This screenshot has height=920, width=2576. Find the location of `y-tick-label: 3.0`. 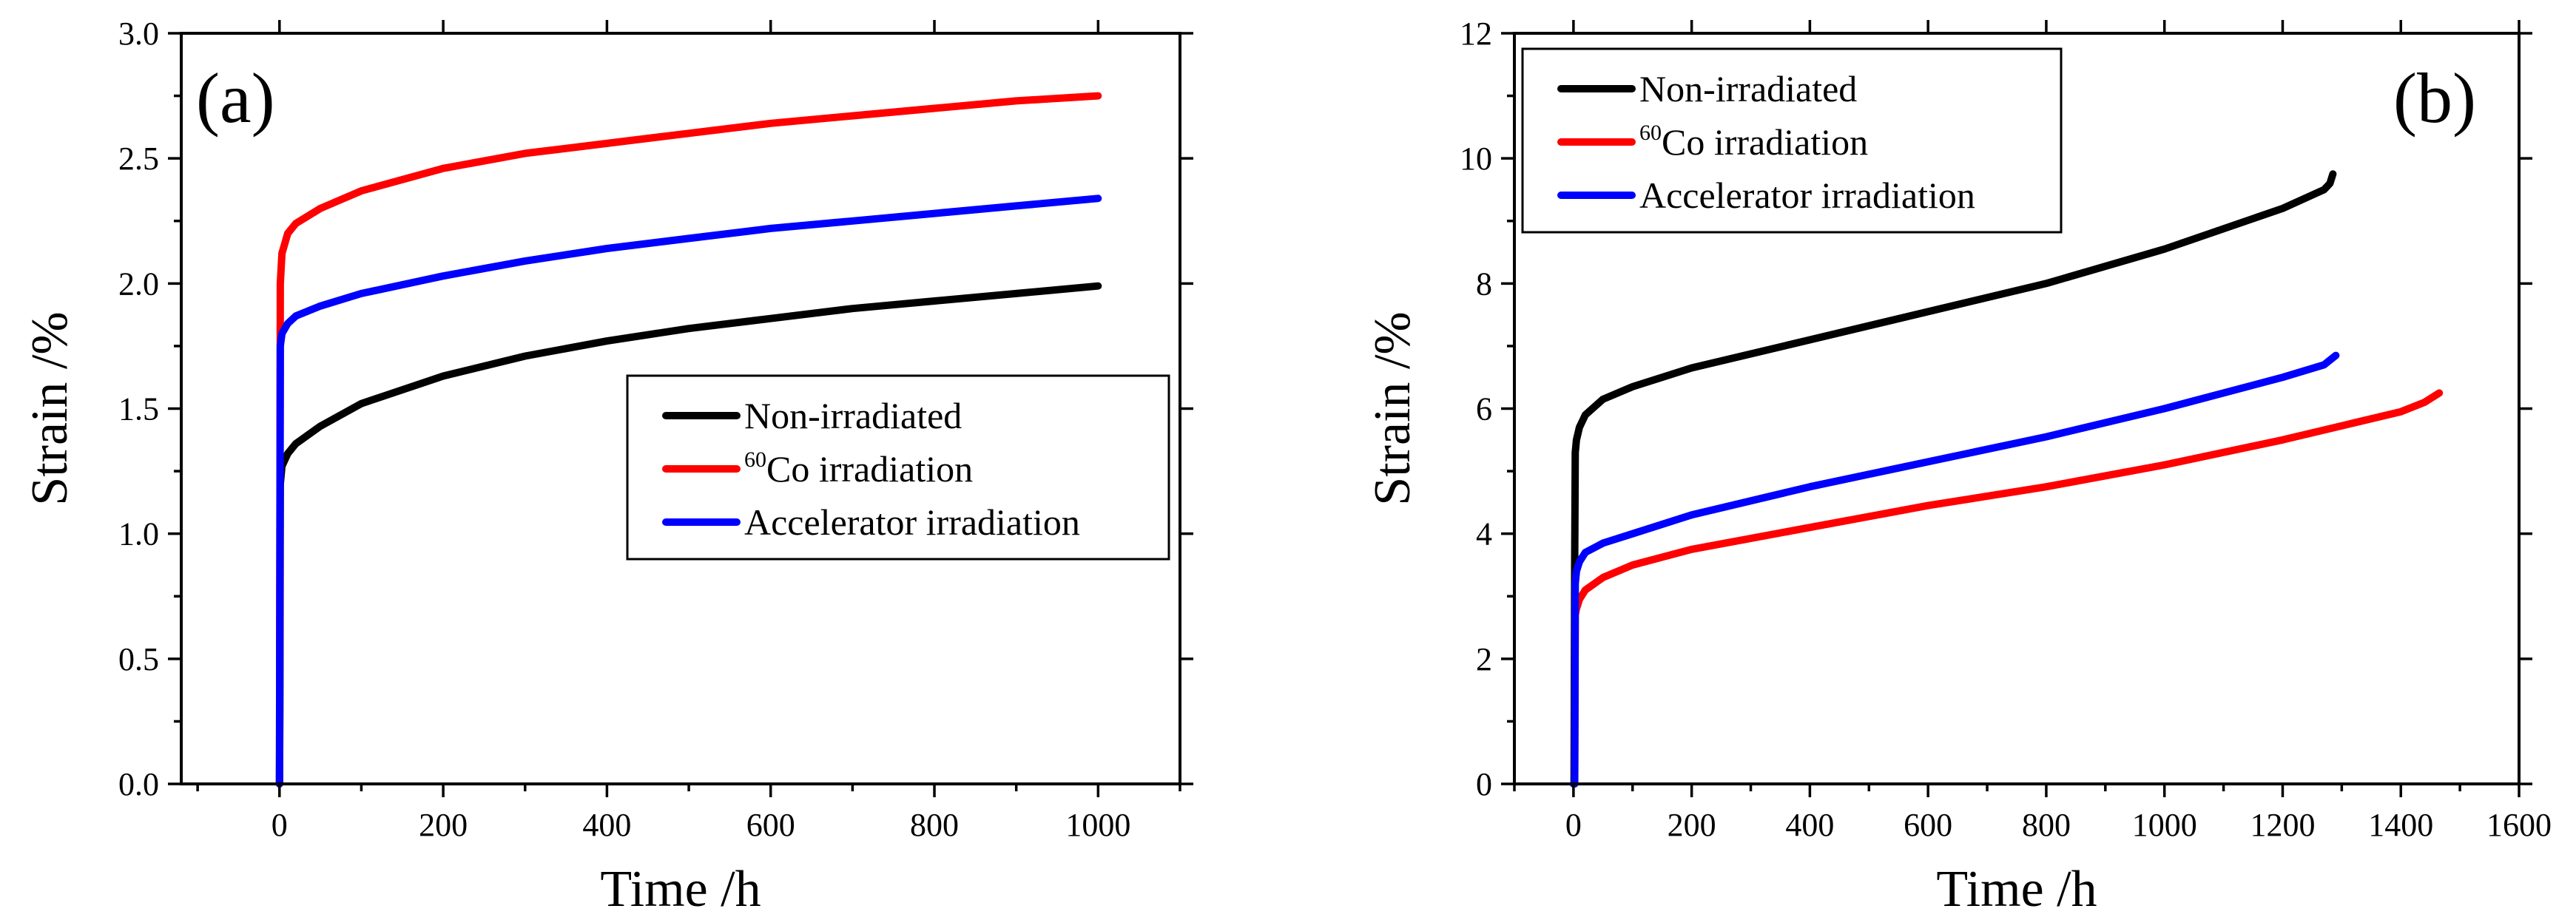

y-tick-label: 3.0 is located at coordinates (138, 34).